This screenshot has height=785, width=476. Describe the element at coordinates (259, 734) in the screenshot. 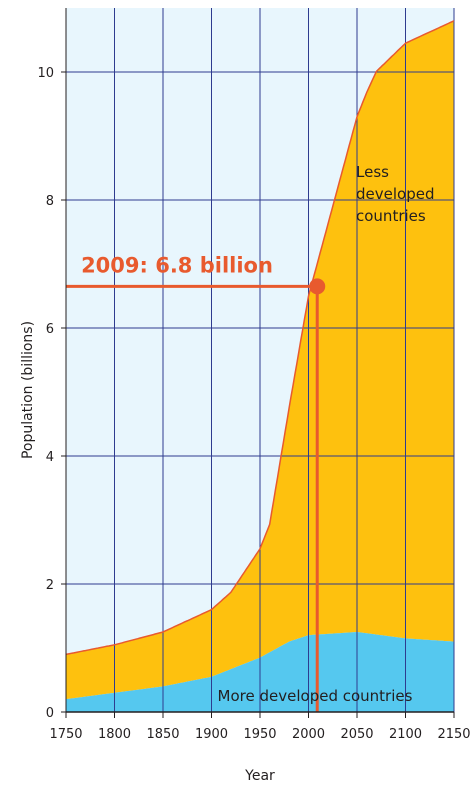

I see `x-tick-label: 1950` at that location.